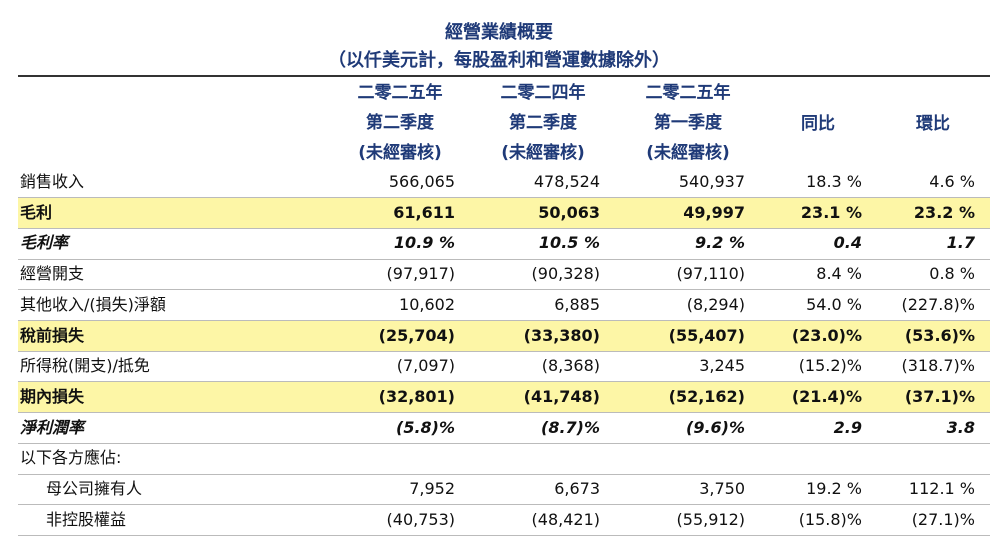  What do you see at coordinates (425, 427) in the screenshot?
I see `cell-value: (5.8)%` at bounding box center [425, 427].